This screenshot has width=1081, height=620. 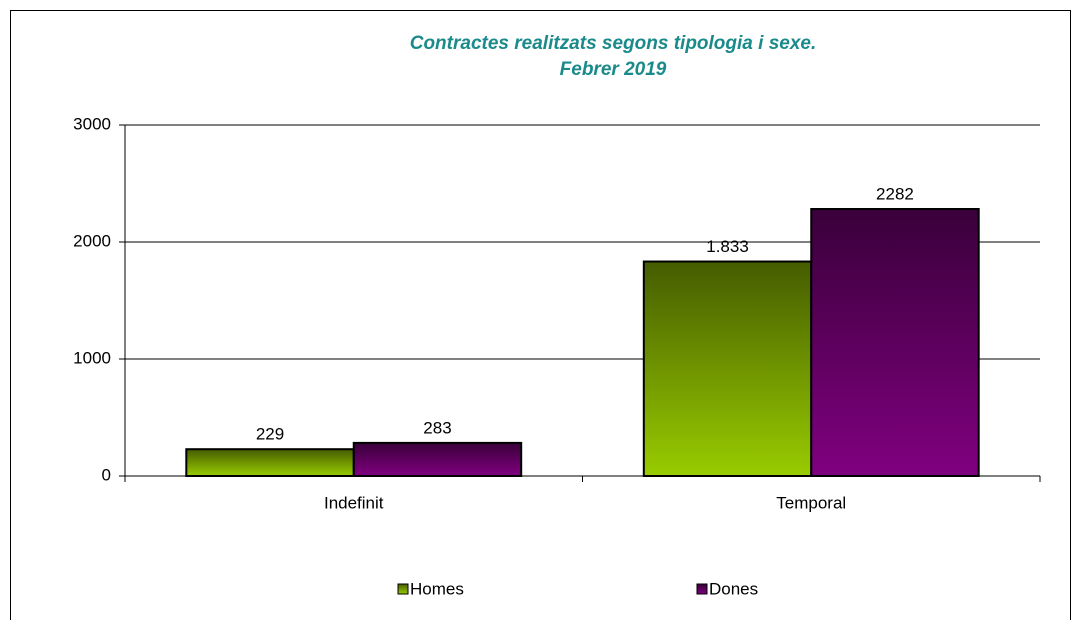 What do you see at coordinates (437, 427) in the screenshot?
I see `data-label: 283` at bounding box center [437, 427].